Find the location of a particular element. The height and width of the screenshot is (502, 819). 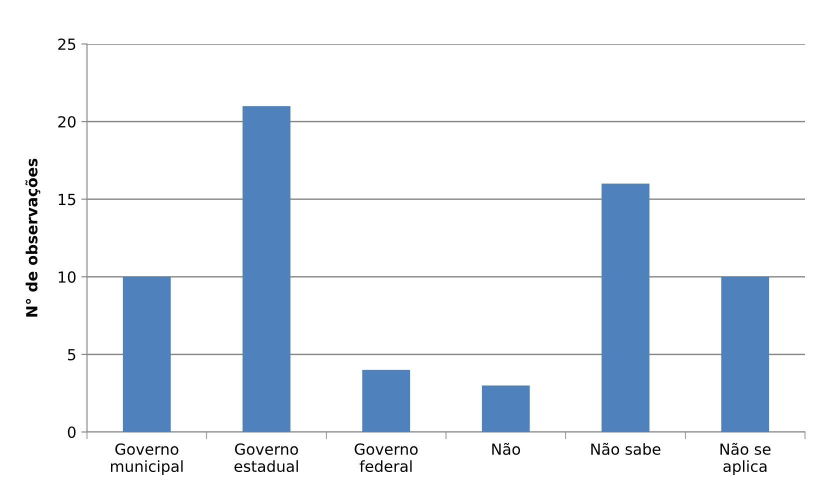

y-tick-label: 25 is located at coordinates (67, 44).